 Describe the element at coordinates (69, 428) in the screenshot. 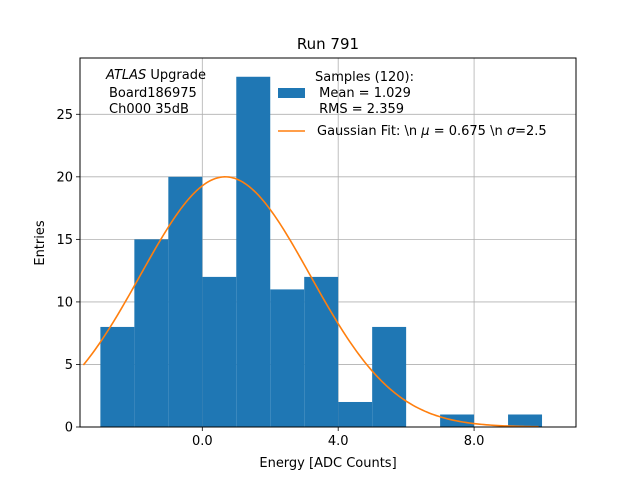

I see `y-tick-label: 0` at that location.